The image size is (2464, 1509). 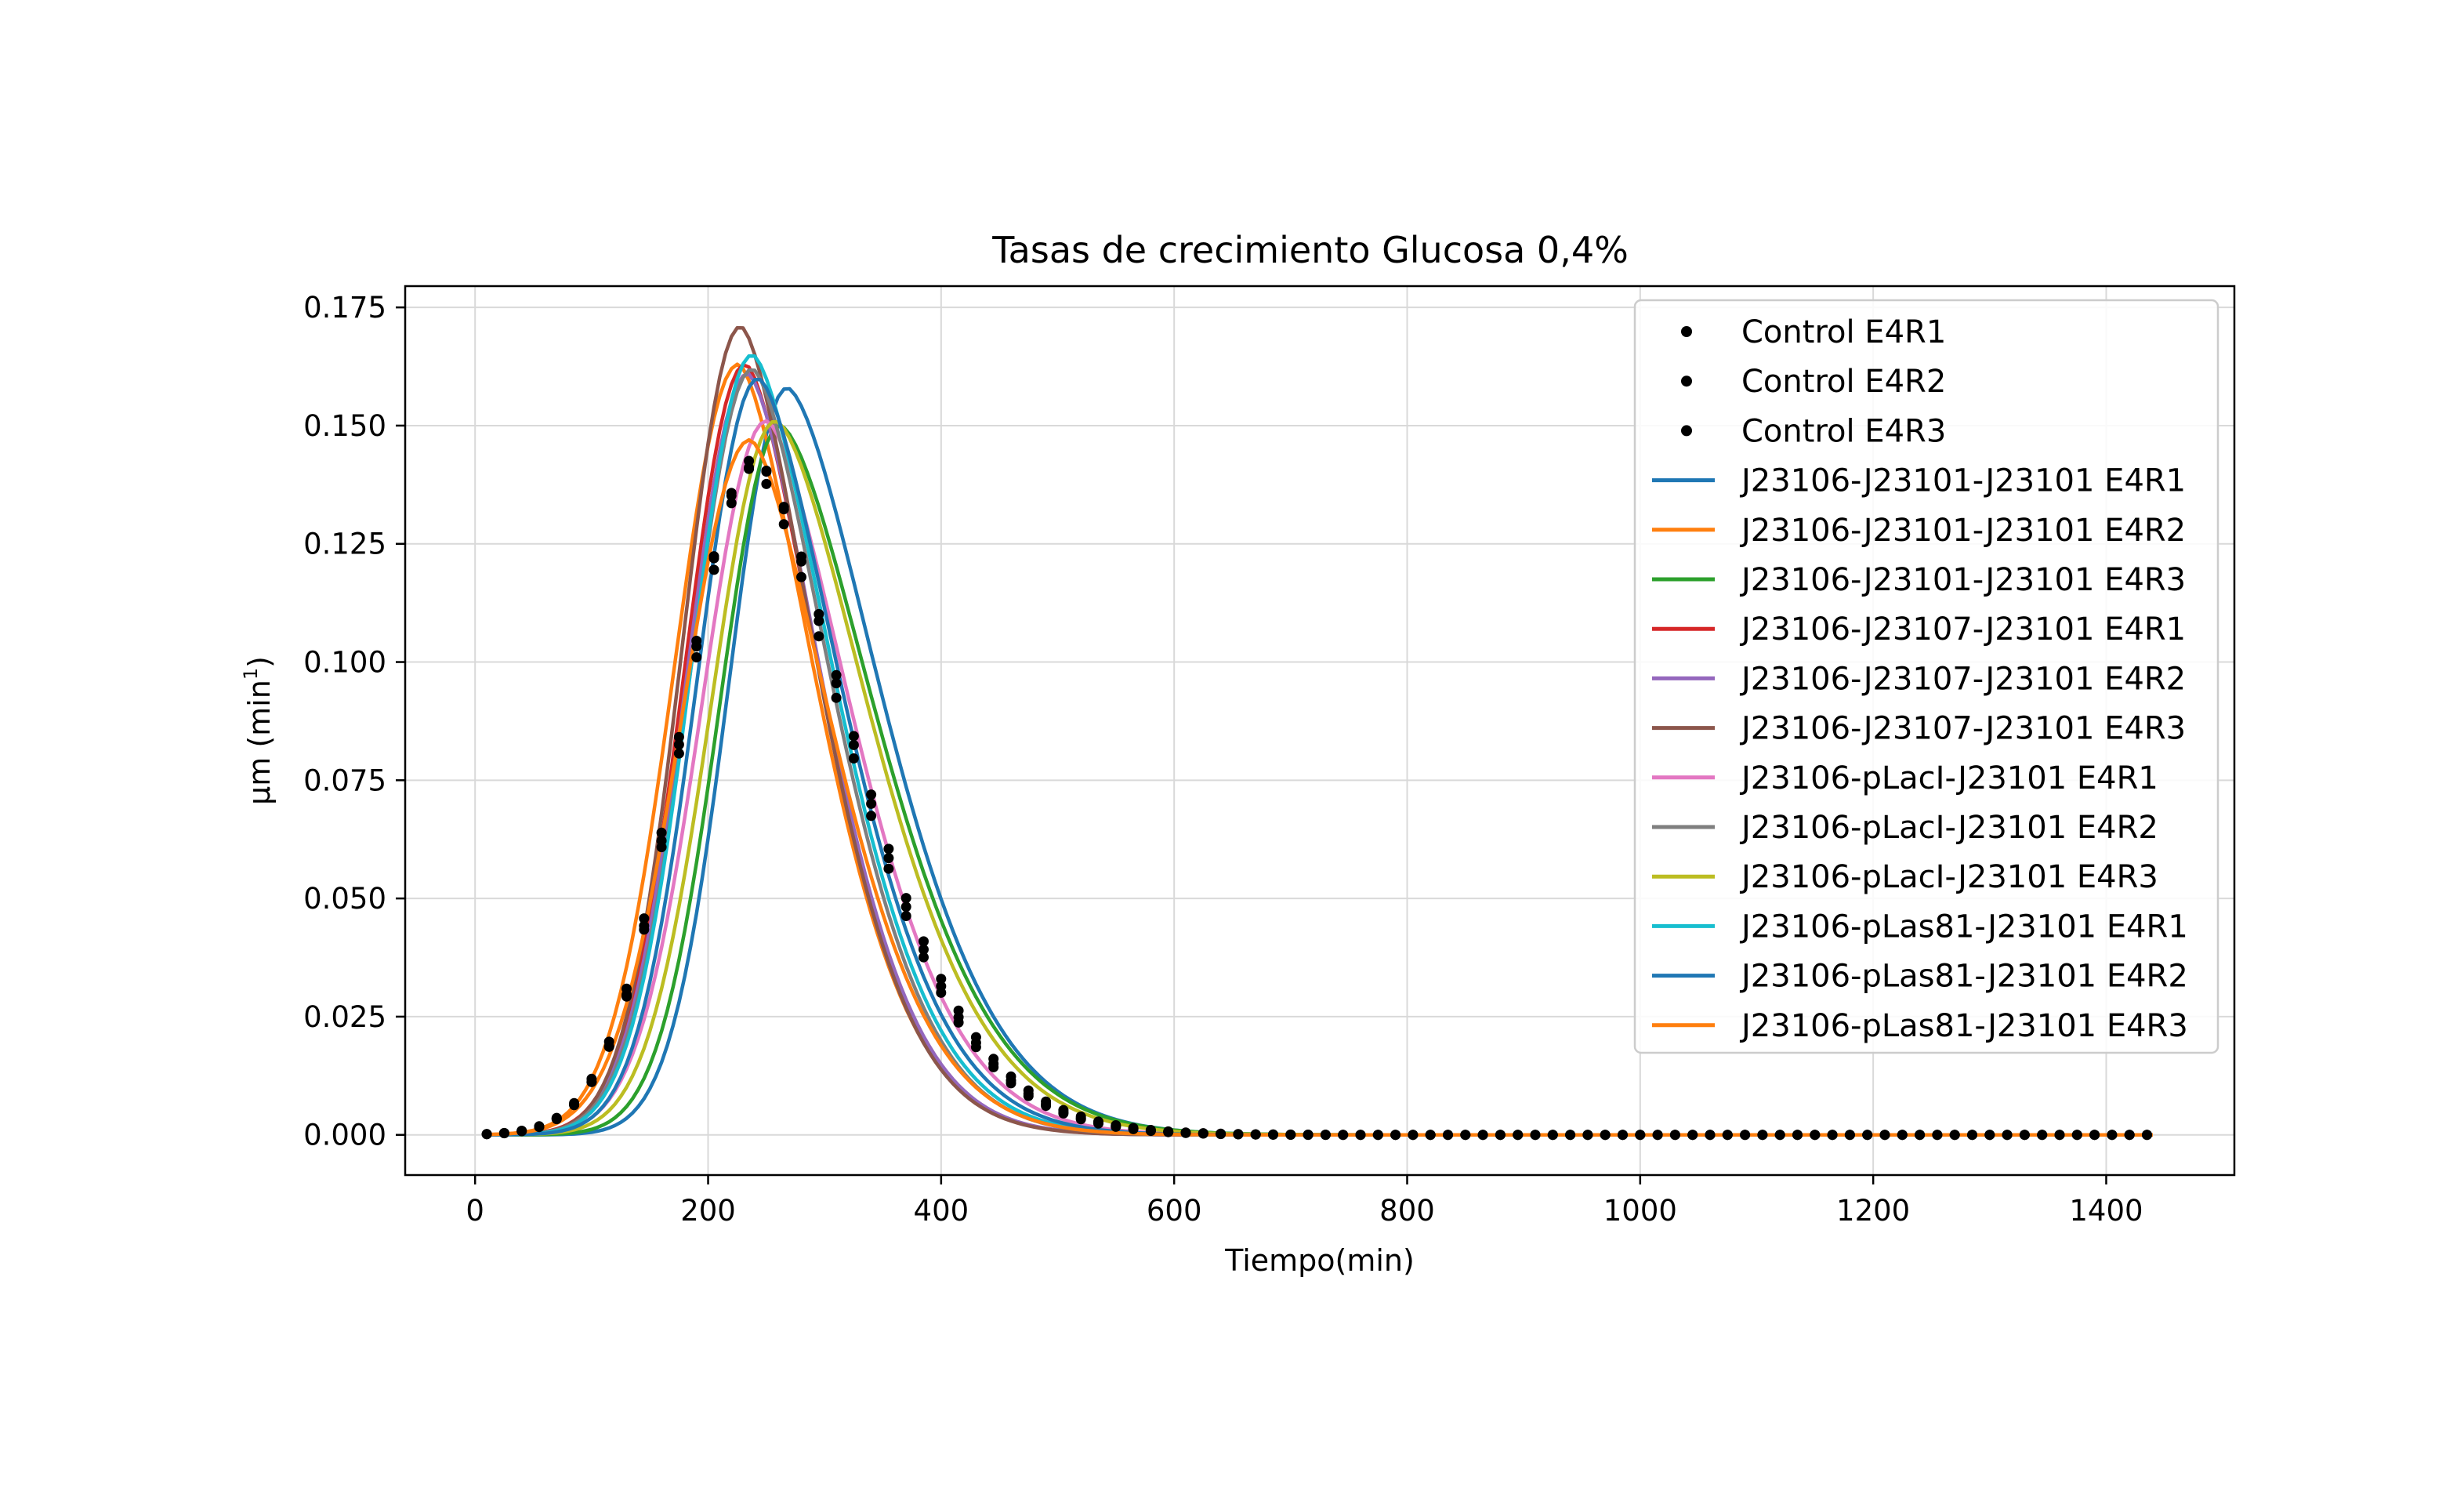 I want to click on y-tick-label: 0.150, so click(x=344, y=426).